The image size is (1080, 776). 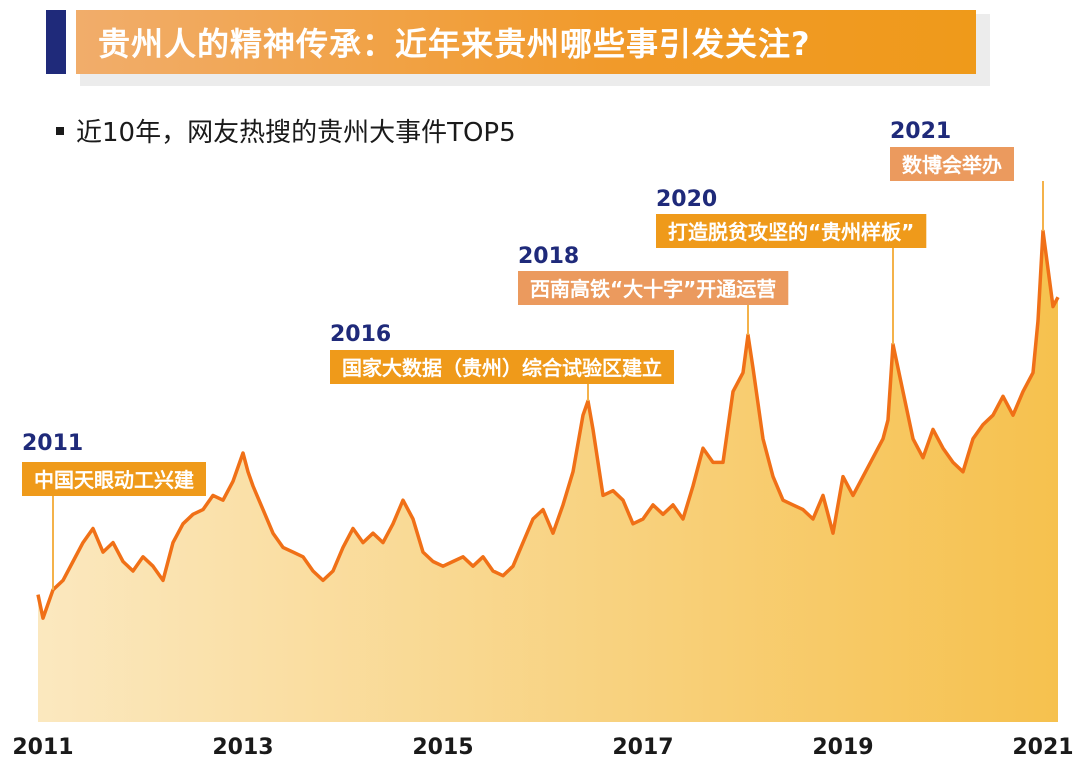 What do you see at coordinates (56, 42) in the screenshot?
I see `header-accent-bar` at bounding box center [56, 42].